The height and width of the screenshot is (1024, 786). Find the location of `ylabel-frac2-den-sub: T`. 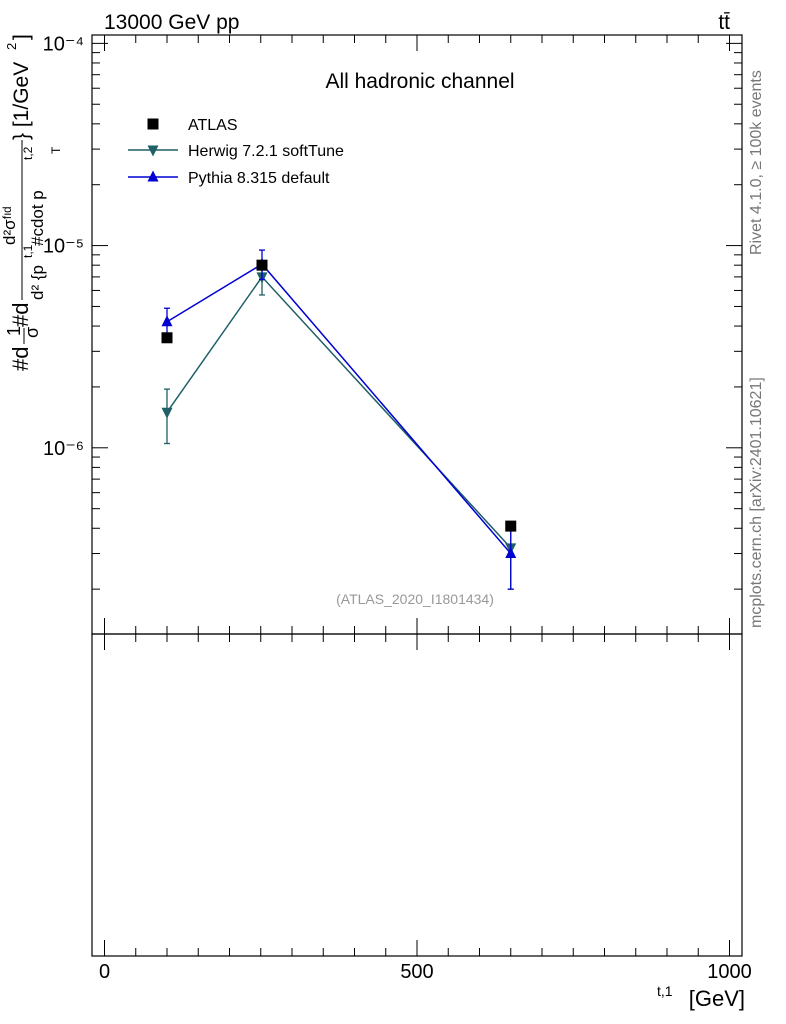

ylabel-frac2-den-sub: T is located at coordinates (56, 150).